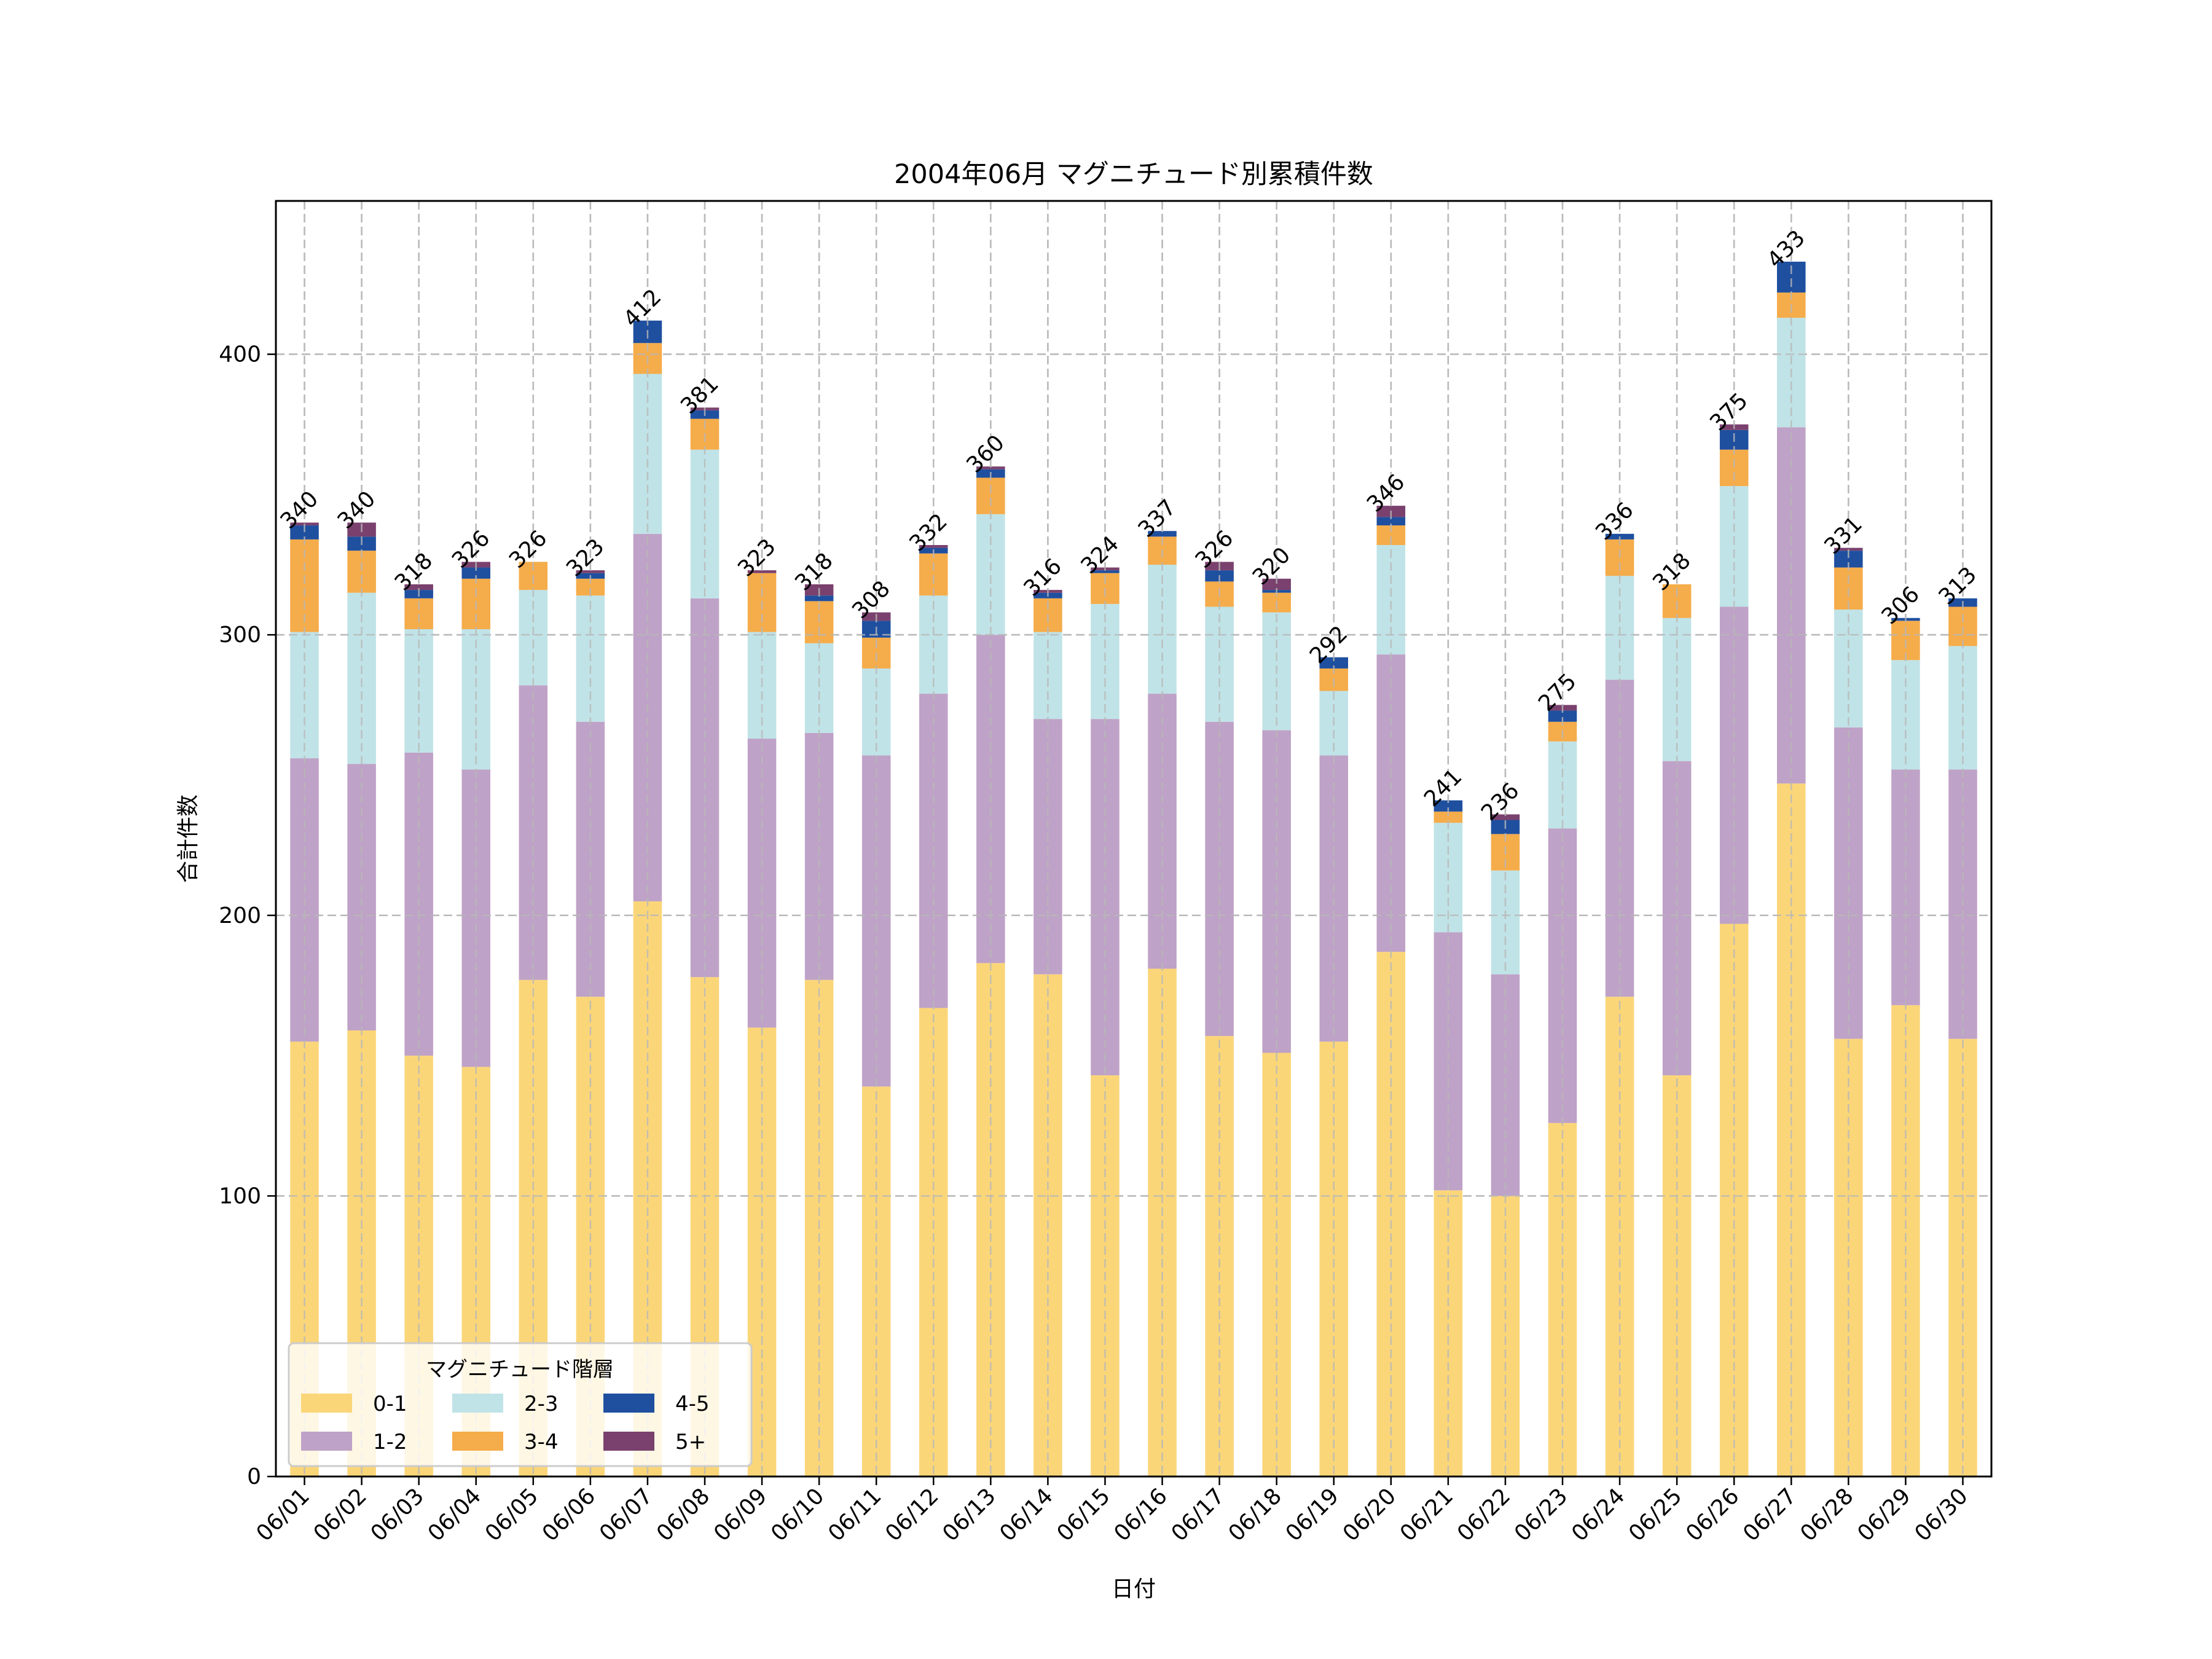  I want to click on legend-title: マグニチュード階層, so click(520, 1369).